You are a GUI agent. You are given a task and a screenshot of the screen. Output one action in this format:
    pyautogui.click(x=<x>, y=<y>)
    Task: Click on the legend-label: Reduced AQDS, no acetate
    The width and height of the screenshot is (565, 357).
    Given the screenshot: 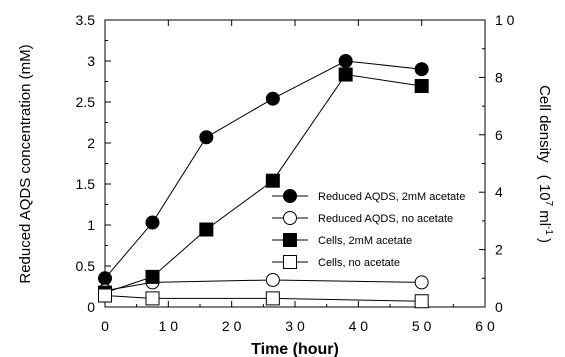 What is the action you would take?
    pyautogui.click(x=385, y=219)
    